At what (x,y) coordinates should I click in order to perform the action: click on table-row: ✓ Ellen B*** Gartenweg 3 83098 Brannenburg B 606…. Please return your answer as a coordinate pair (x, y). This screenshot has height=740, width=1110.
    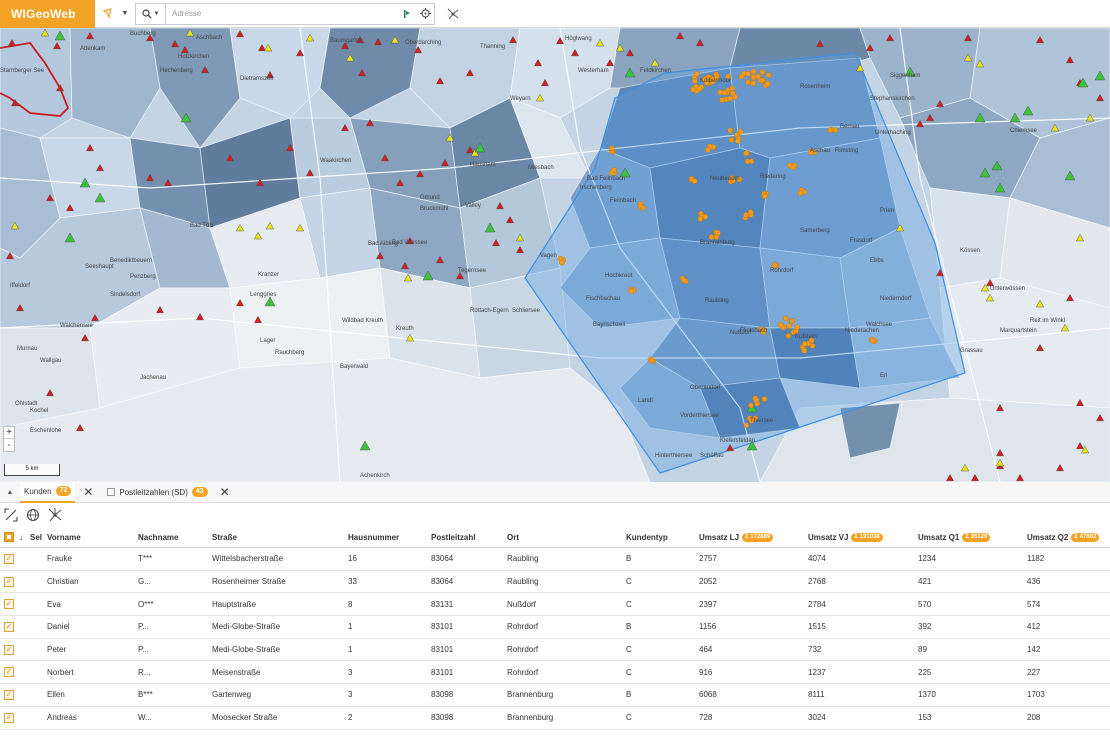
    Looking at the image, I should click on (555, 695).